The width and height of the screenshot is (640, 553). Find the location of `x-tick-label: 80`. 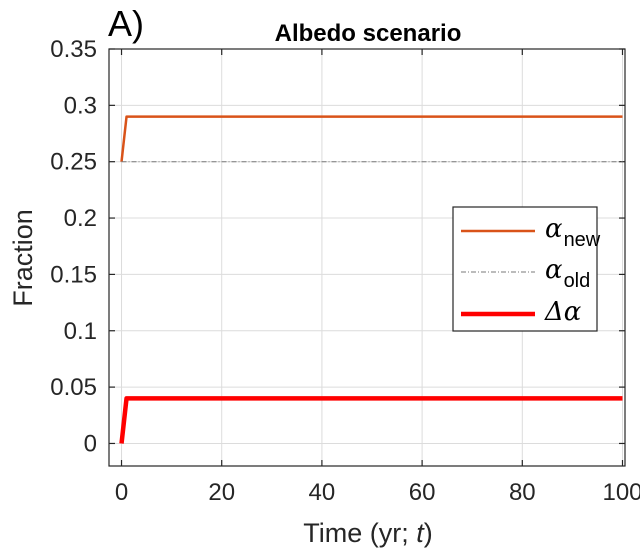

x-tick-label: 80 is located at coordinates (522, 492).